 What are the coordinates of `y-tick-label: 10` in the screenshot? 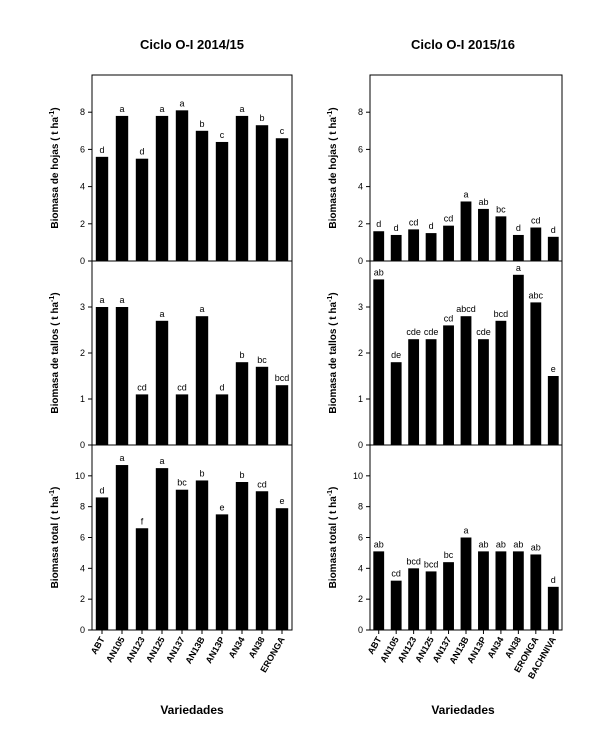 It's located at (358, 476).